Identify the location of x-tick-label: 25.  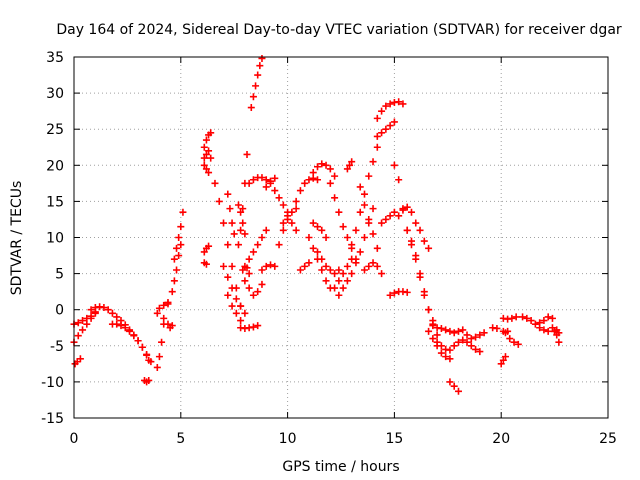
(608, 439).